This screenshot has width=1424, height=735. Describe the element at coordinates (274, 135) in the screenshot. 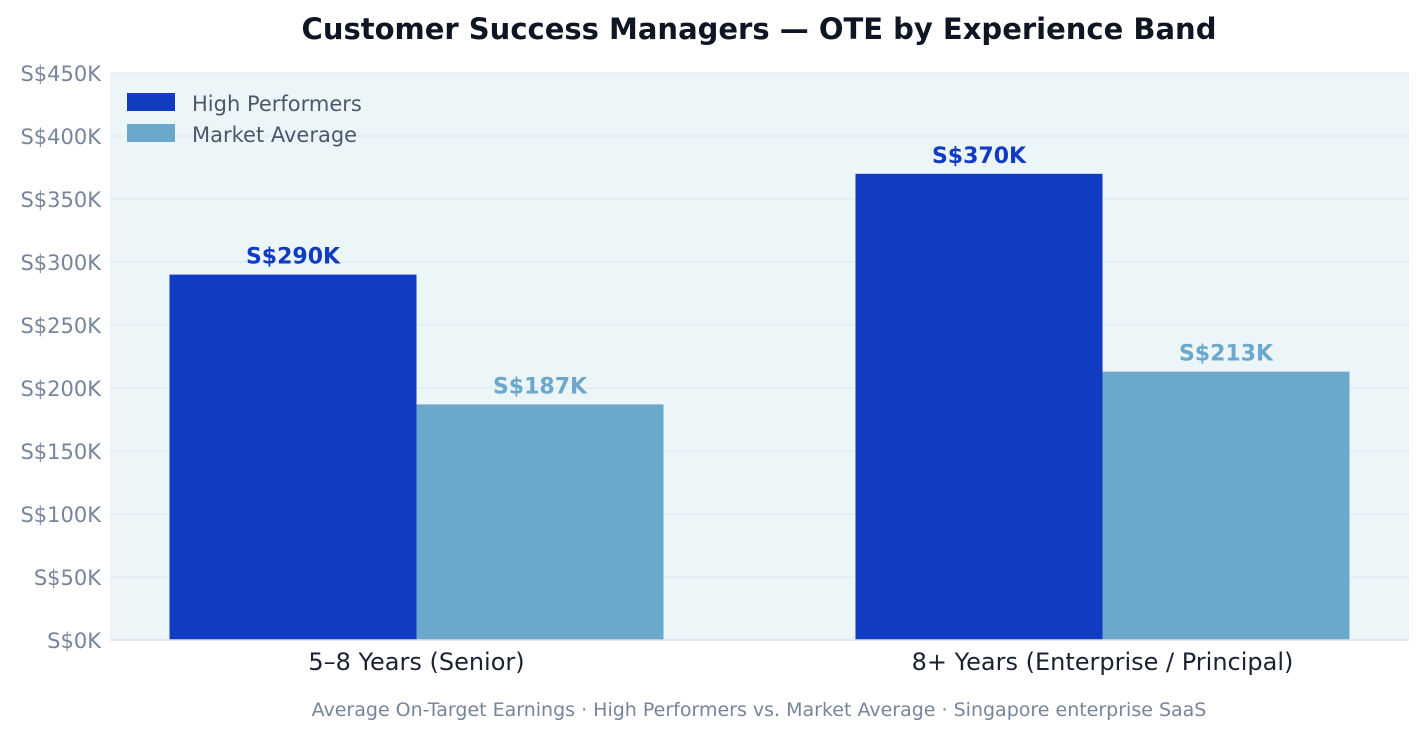

I see `legend-label-market-average: Market Average` at that location.